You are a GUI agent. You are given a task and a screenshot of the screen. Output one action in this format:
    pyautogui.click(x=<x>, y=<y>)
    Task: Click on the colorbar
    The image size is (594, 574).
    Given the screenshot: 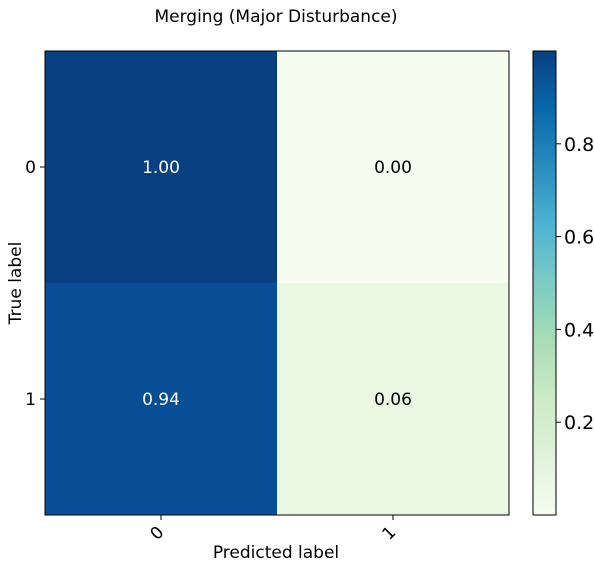 What is the action you would take?
    pyautogui.click(x=544, y=283)
    